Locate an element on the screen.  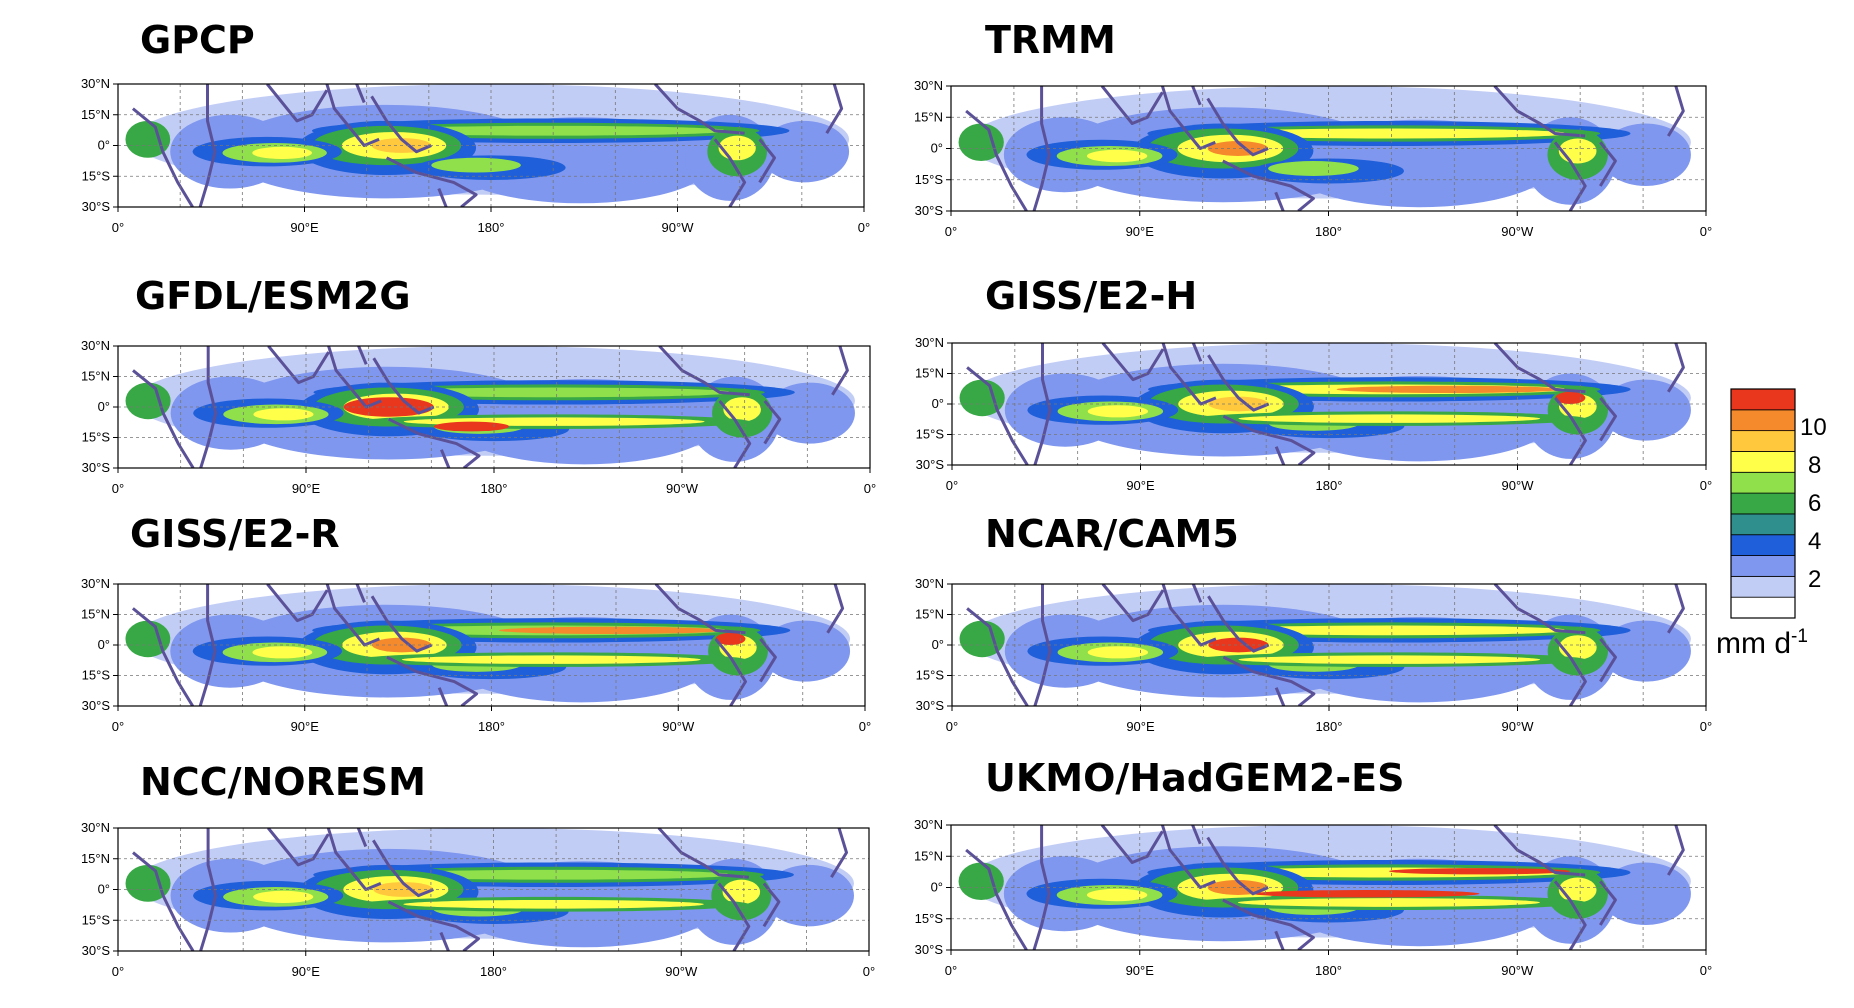
legend-label: 8 is located at coordinates (1815, 465).